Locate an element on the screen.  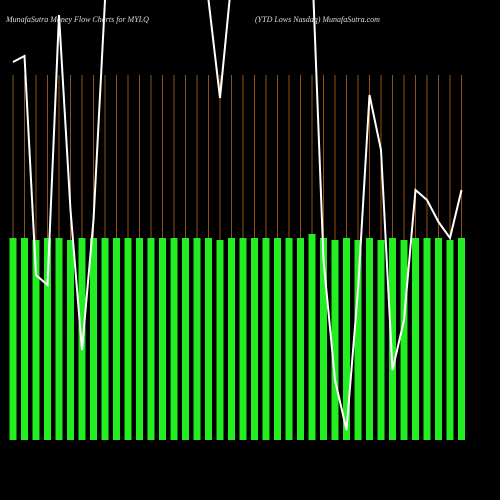
chart-title: MunafaSutra Money Flow Charts for MYLQ is located at coordinates (77, 19).